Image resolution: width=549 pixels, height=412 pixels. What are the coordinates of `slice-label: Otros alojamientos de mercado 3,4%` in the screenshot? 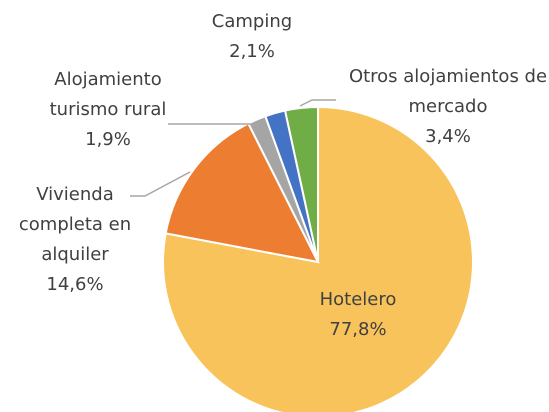 It's located at (448, 106).